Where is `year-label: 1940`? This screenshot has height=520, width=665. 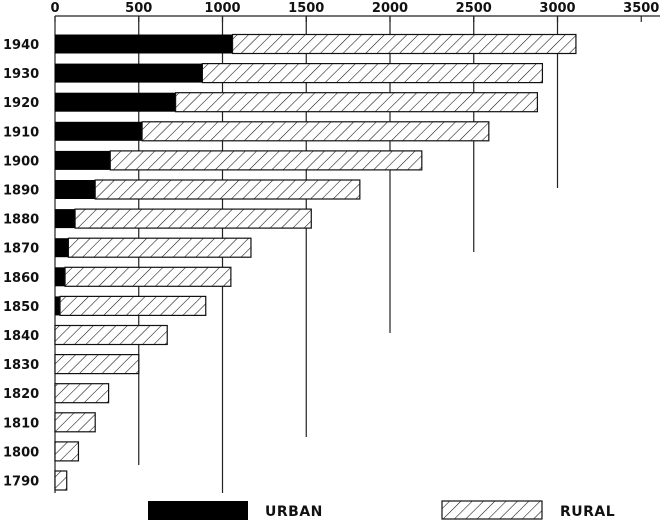 year-label: 1940 is located at coordinates (21, 45).